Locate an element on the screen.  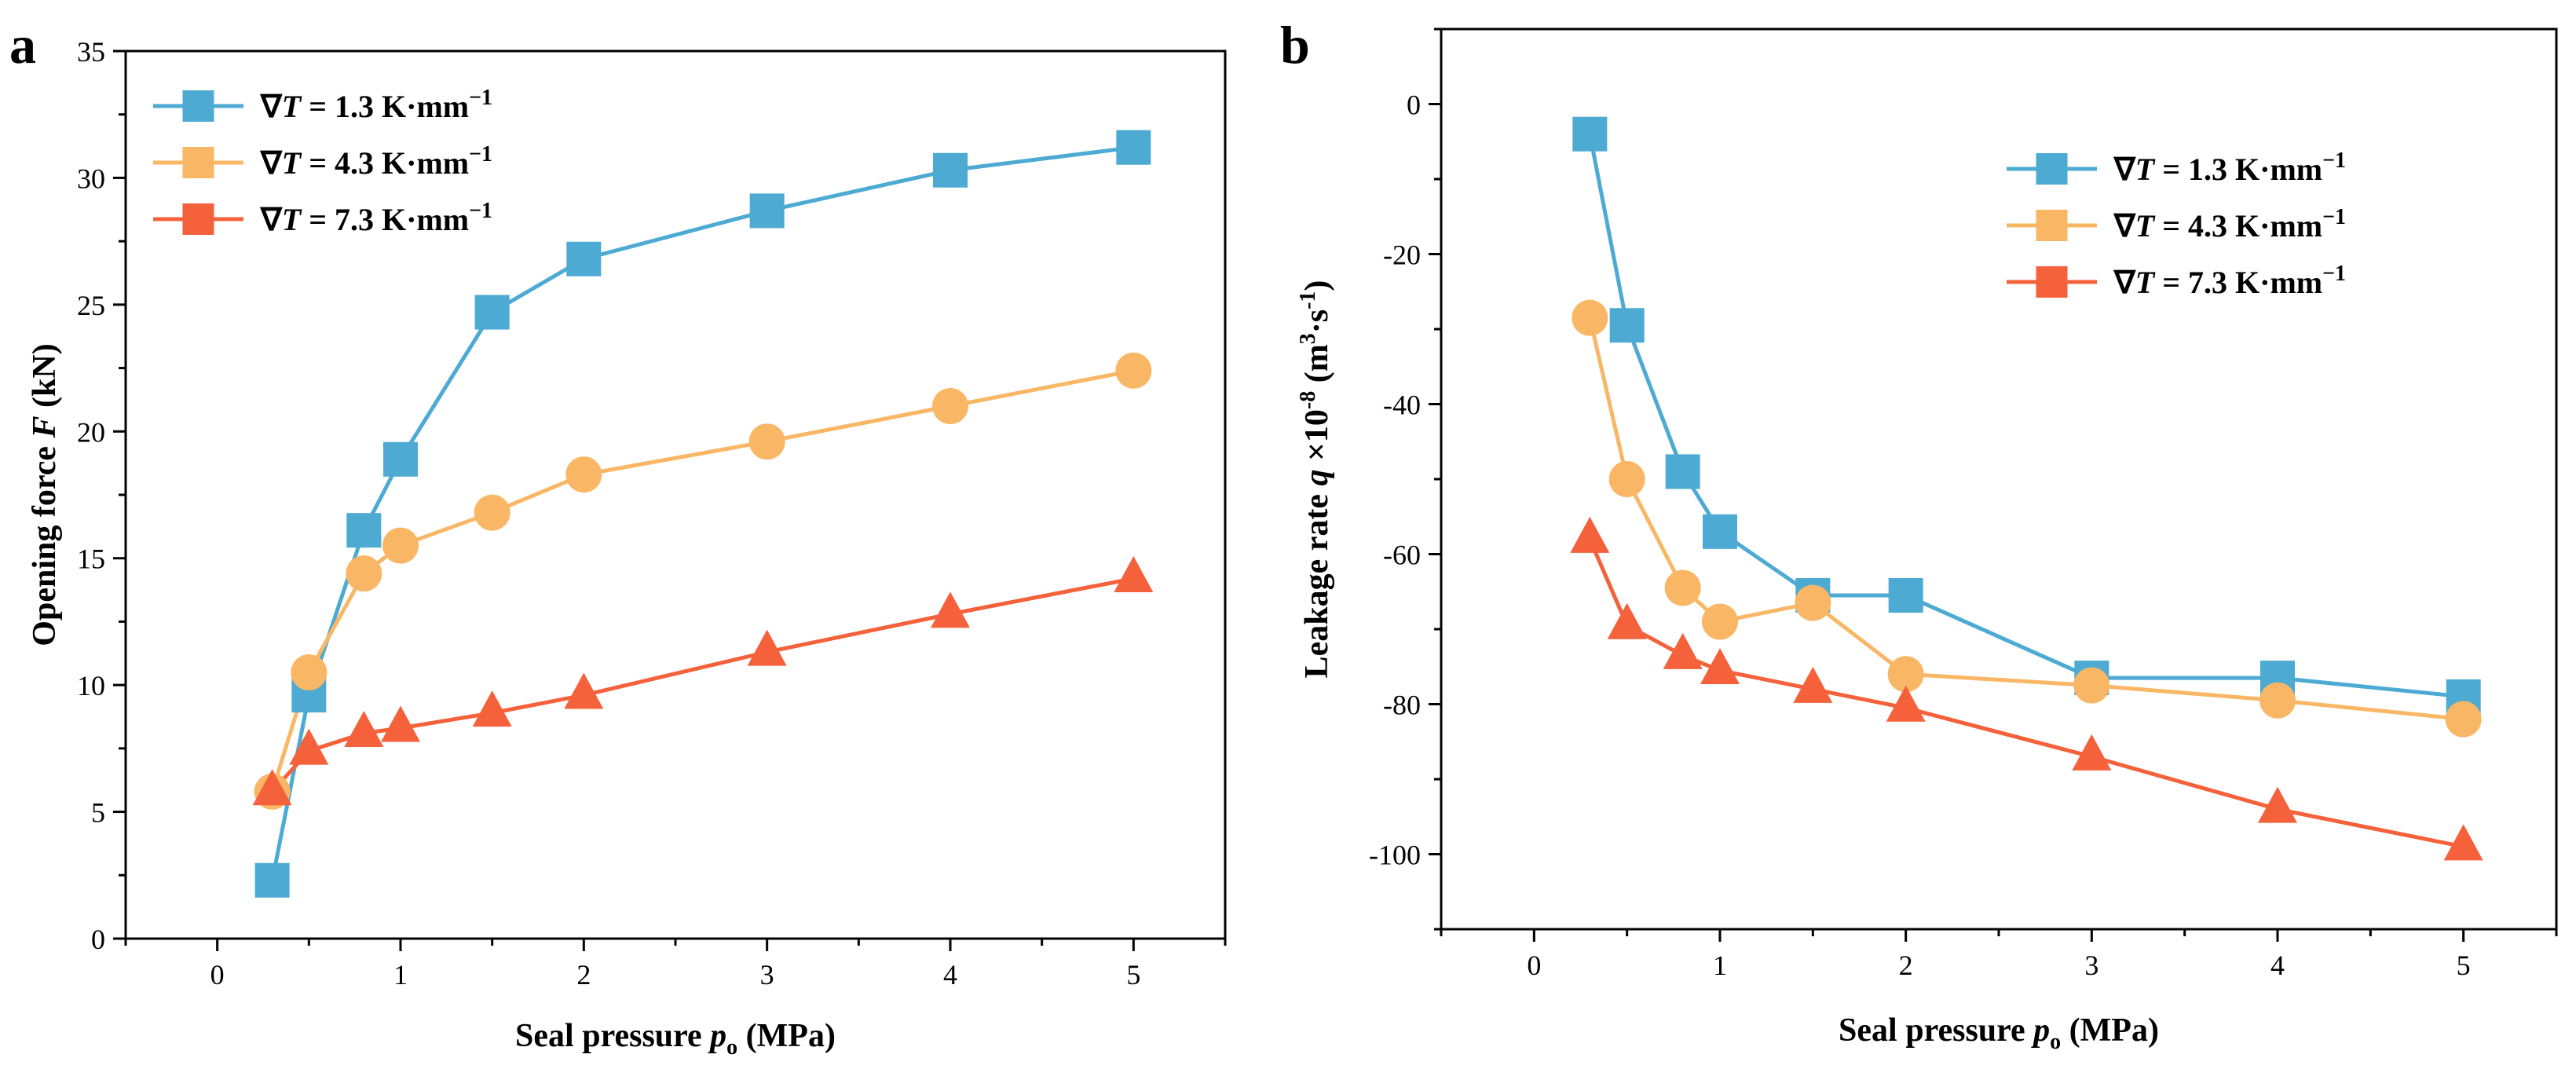
y-tick-label: 35 is located at coordinates (91, 52).